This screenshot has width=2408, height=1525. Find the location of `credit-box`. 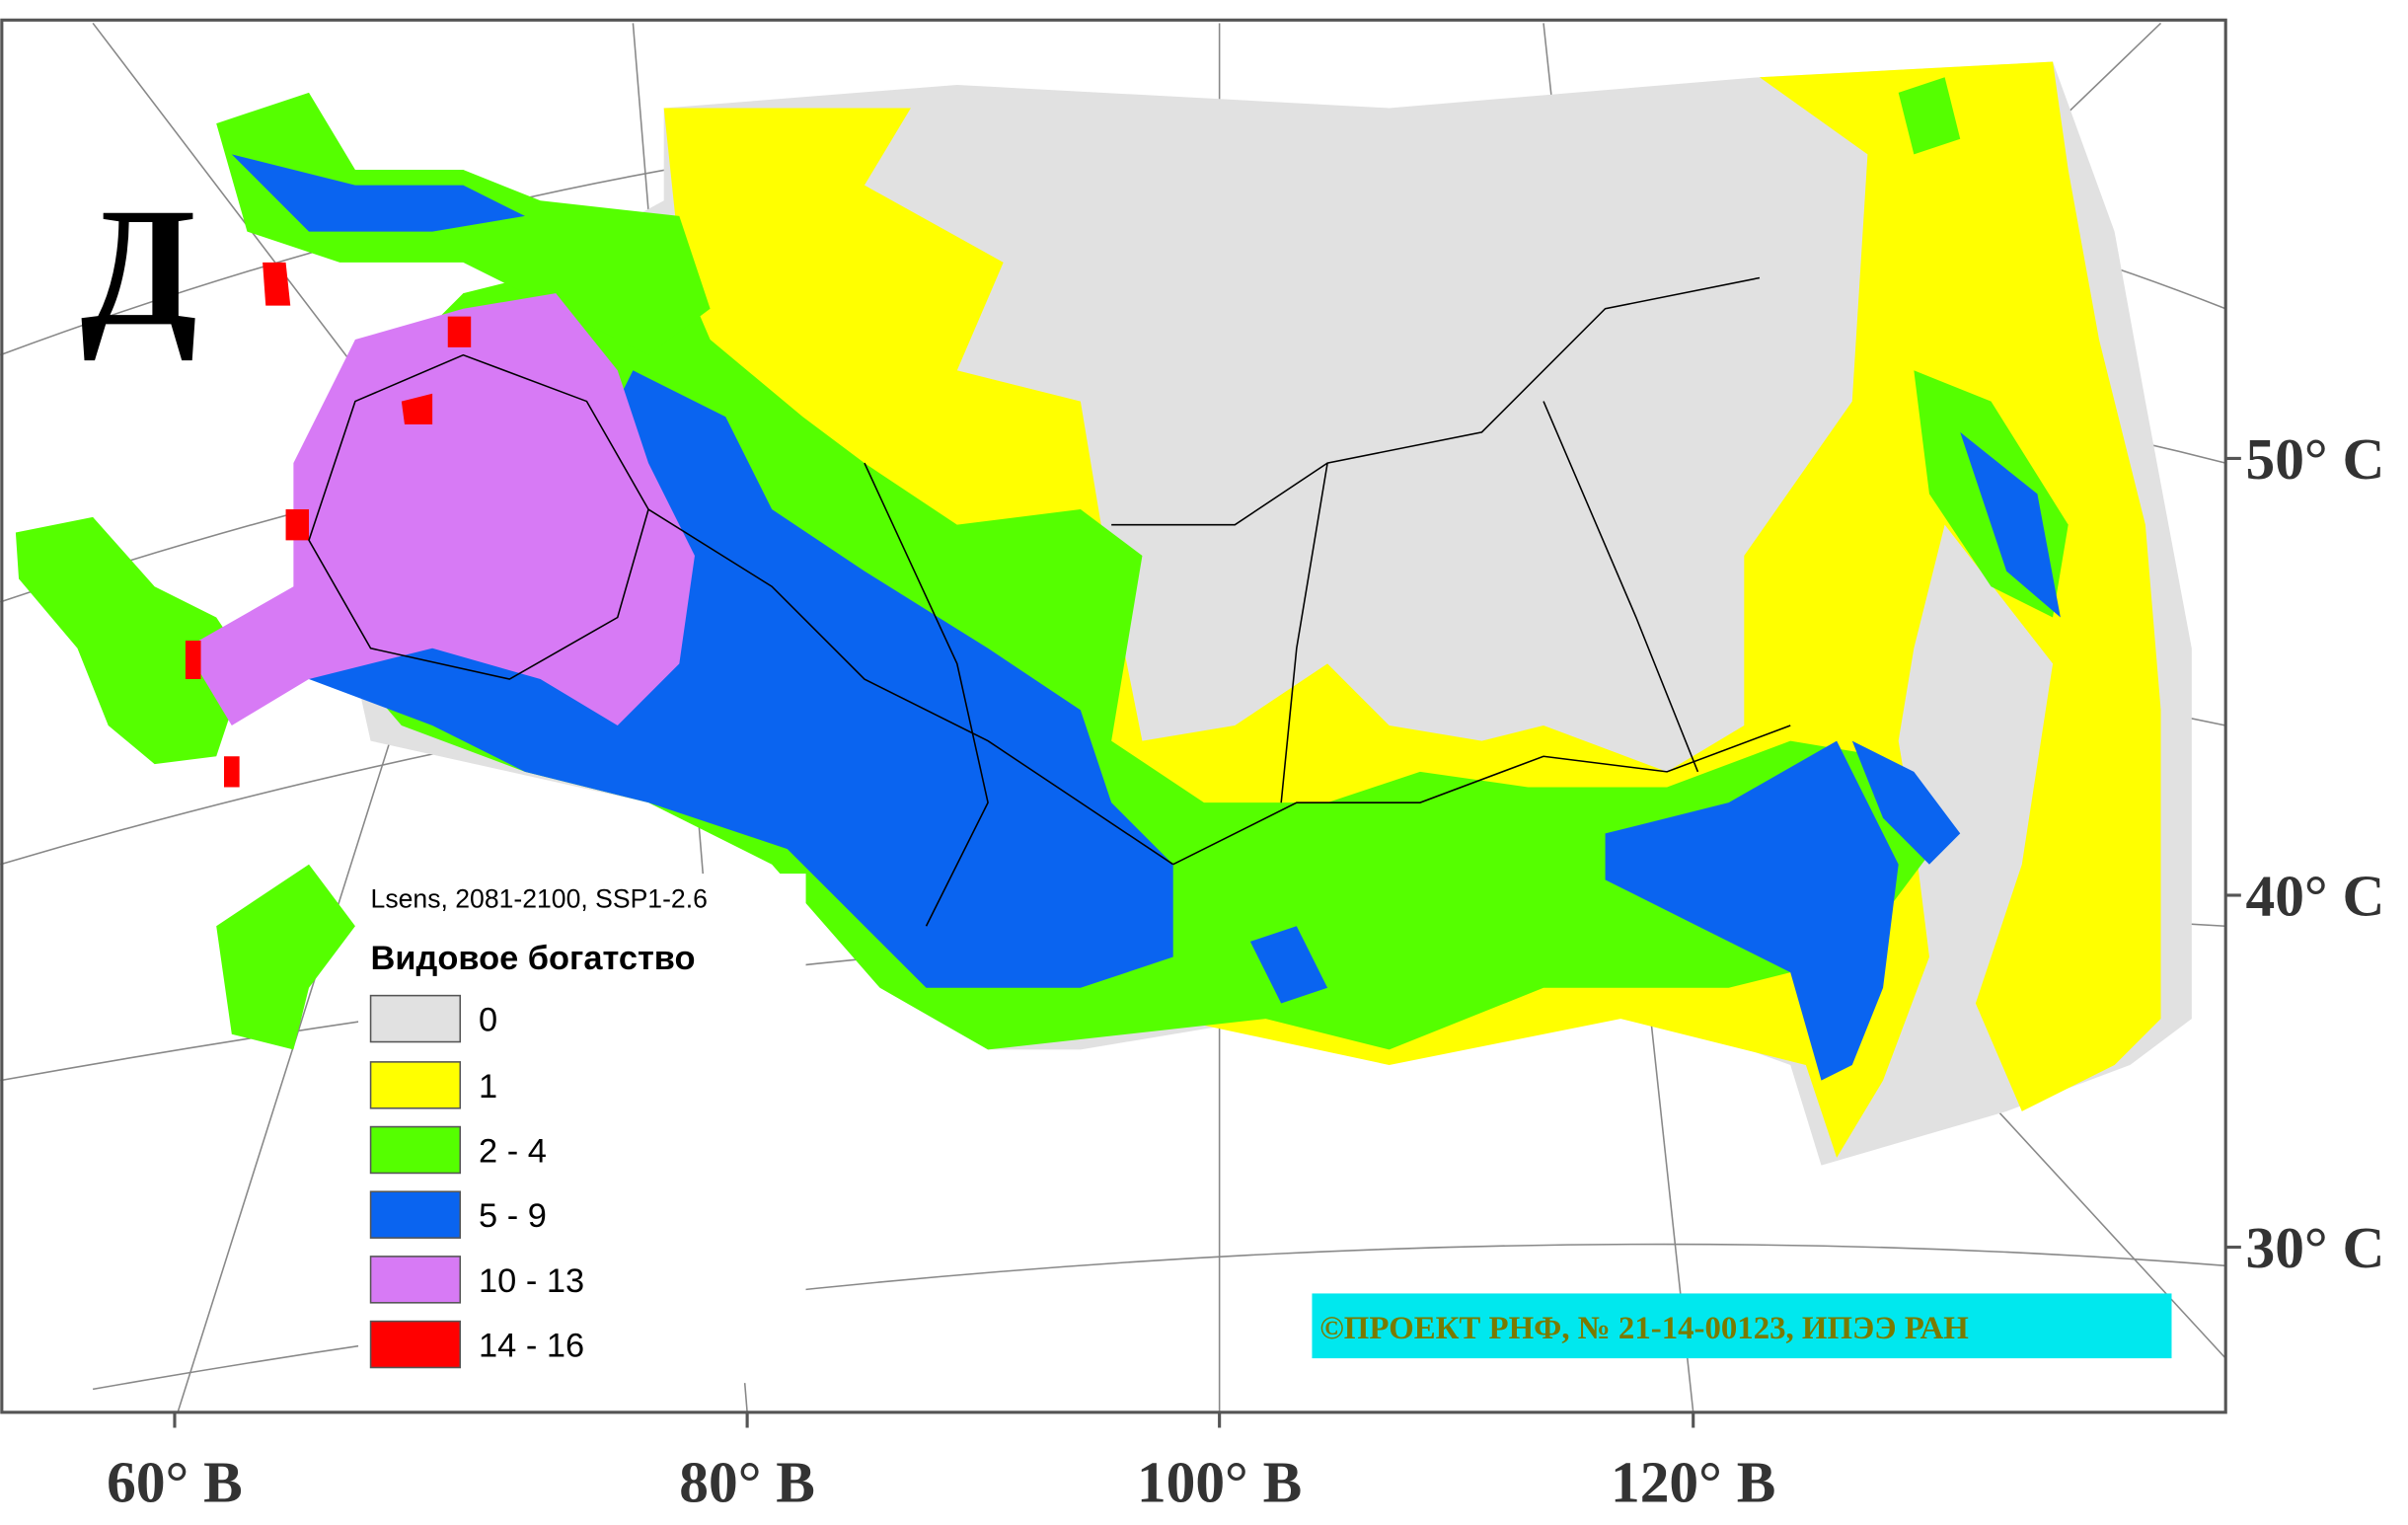

credit-box is located at coordinates (1742, 1326).